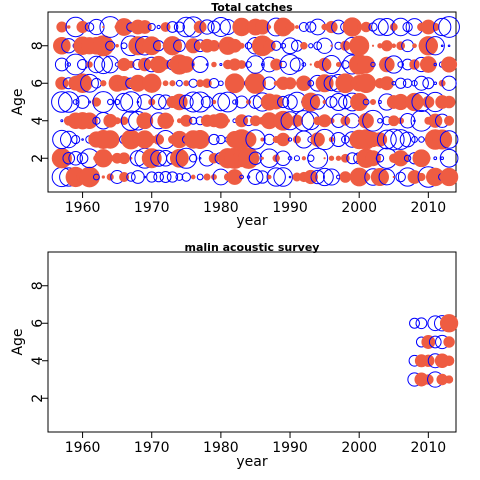 The image size is (480, 480). Describe the element at coordinates (429, 208) in the screenshot. I see `x-tick-label: 2010` at that location.